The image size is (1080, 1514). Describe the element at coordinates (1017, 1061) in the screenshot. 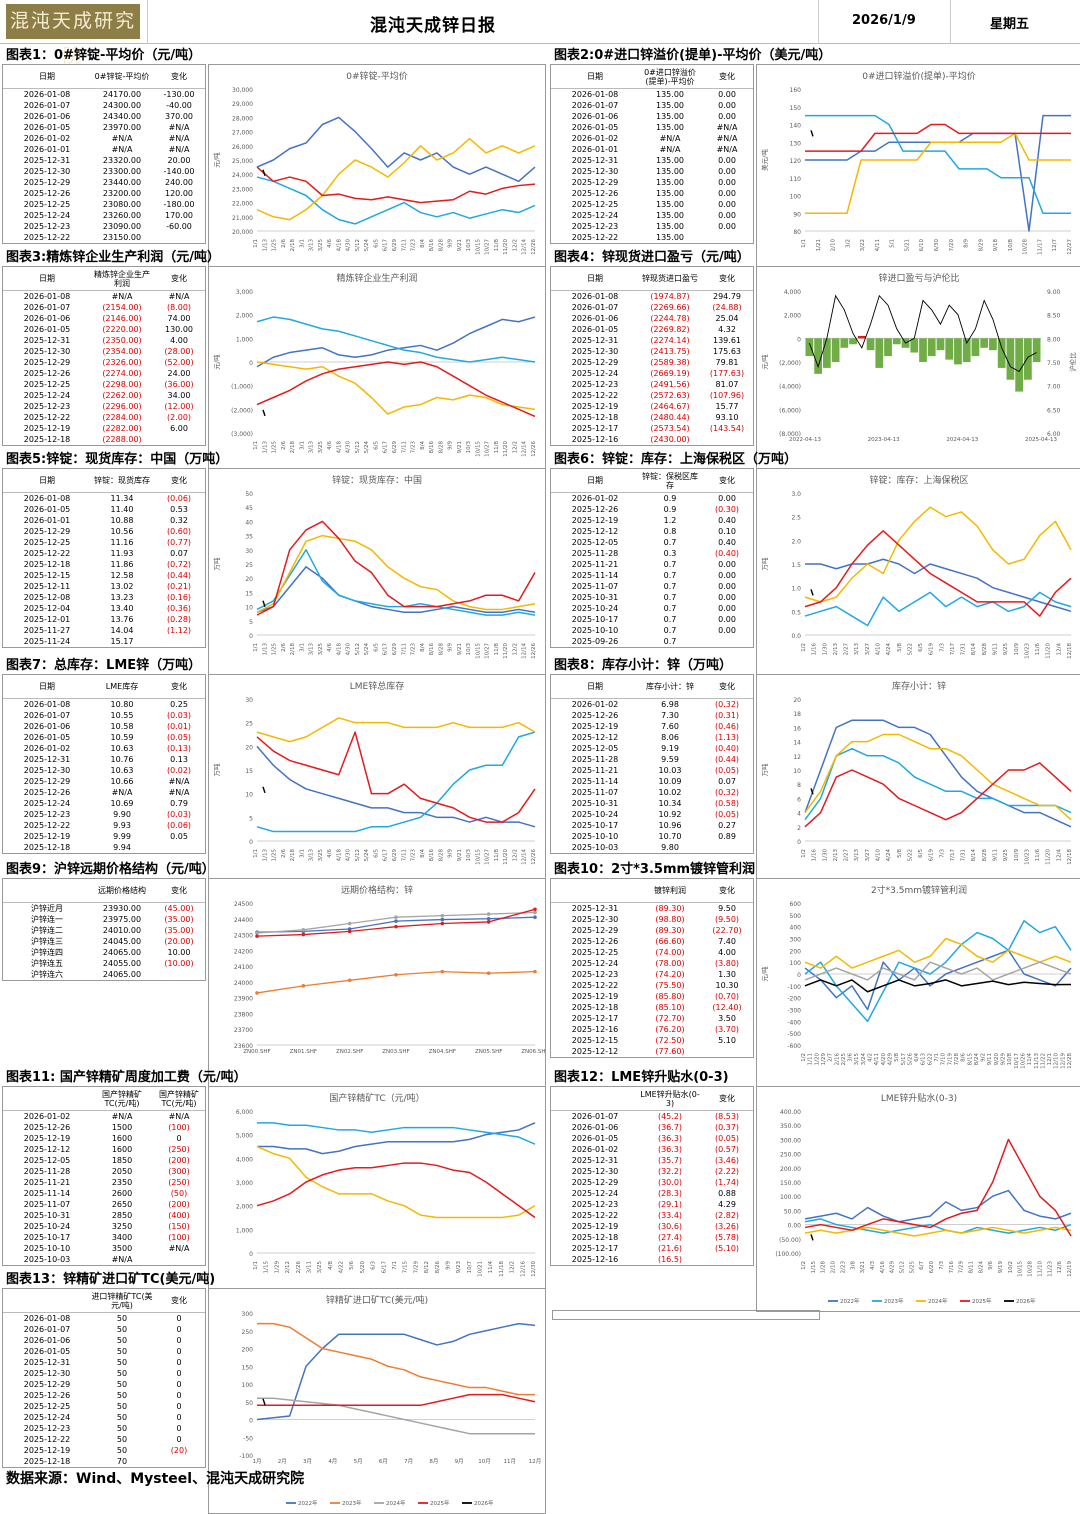

I see `x-tick-label: 10/17` at that location.